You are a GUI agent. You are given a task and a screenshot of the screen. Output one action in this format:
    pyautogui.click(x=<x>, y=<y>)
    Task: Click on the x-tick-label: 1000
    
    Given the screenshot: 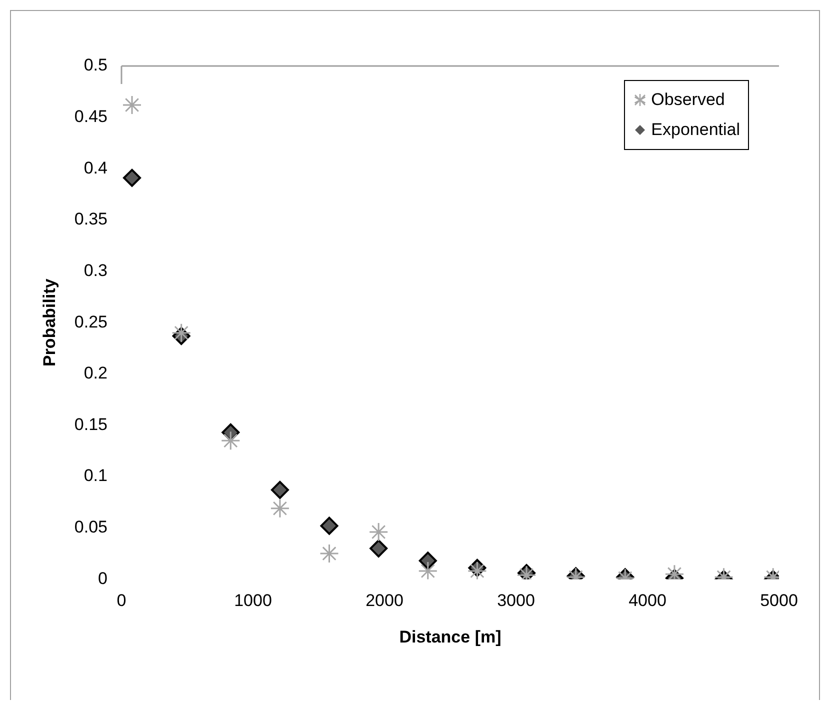 What is the action you would take?
    pyautogui.click(x=253, y=600)
    